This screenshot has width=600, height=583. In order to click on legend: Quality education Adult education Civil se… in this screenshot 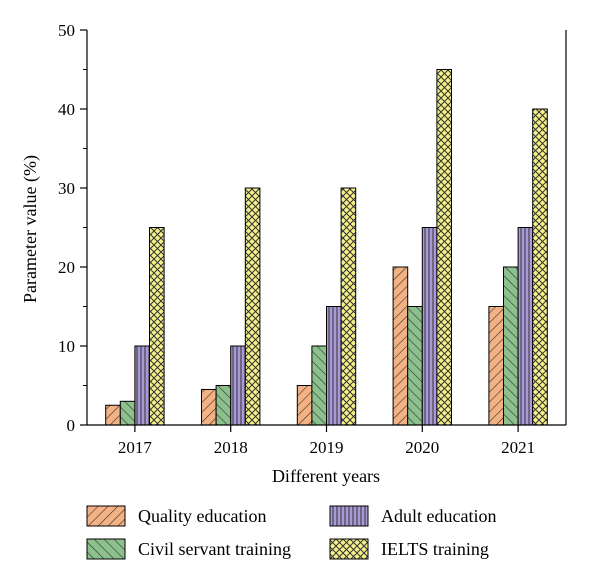, I will do `click(291, 532)`.